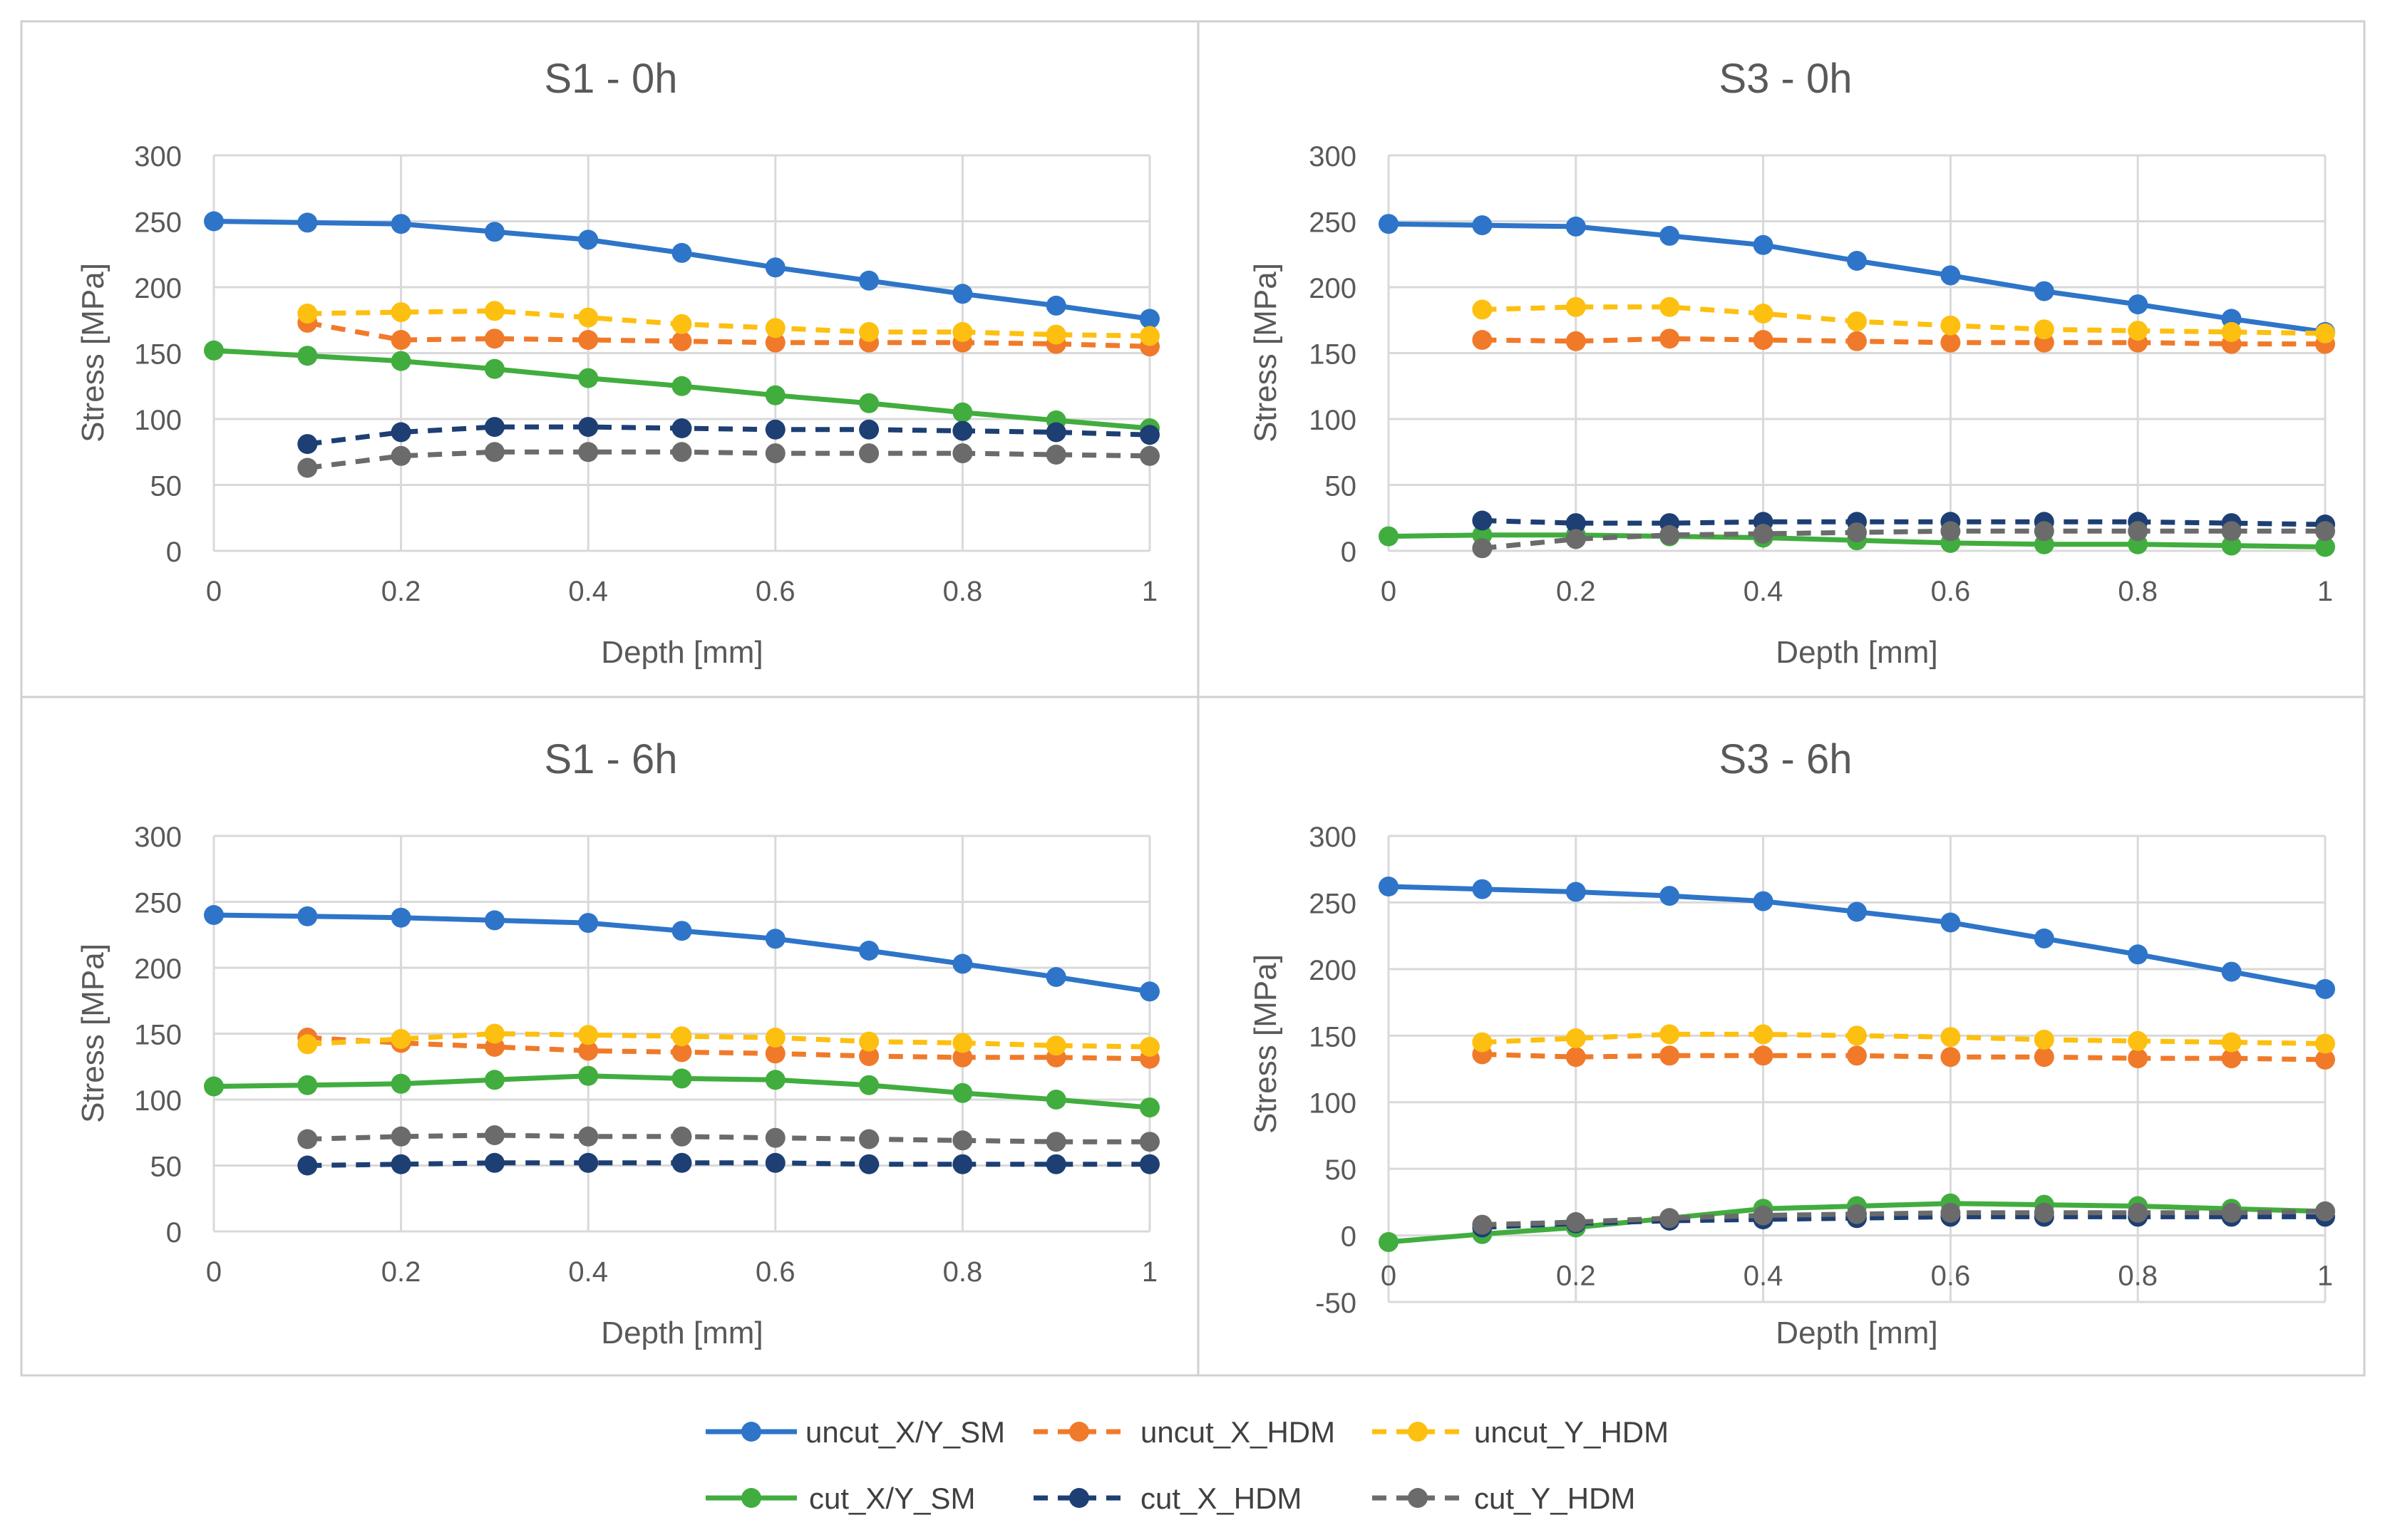  I want to click on series-cut-x-y-sm, so click(682, 1091).